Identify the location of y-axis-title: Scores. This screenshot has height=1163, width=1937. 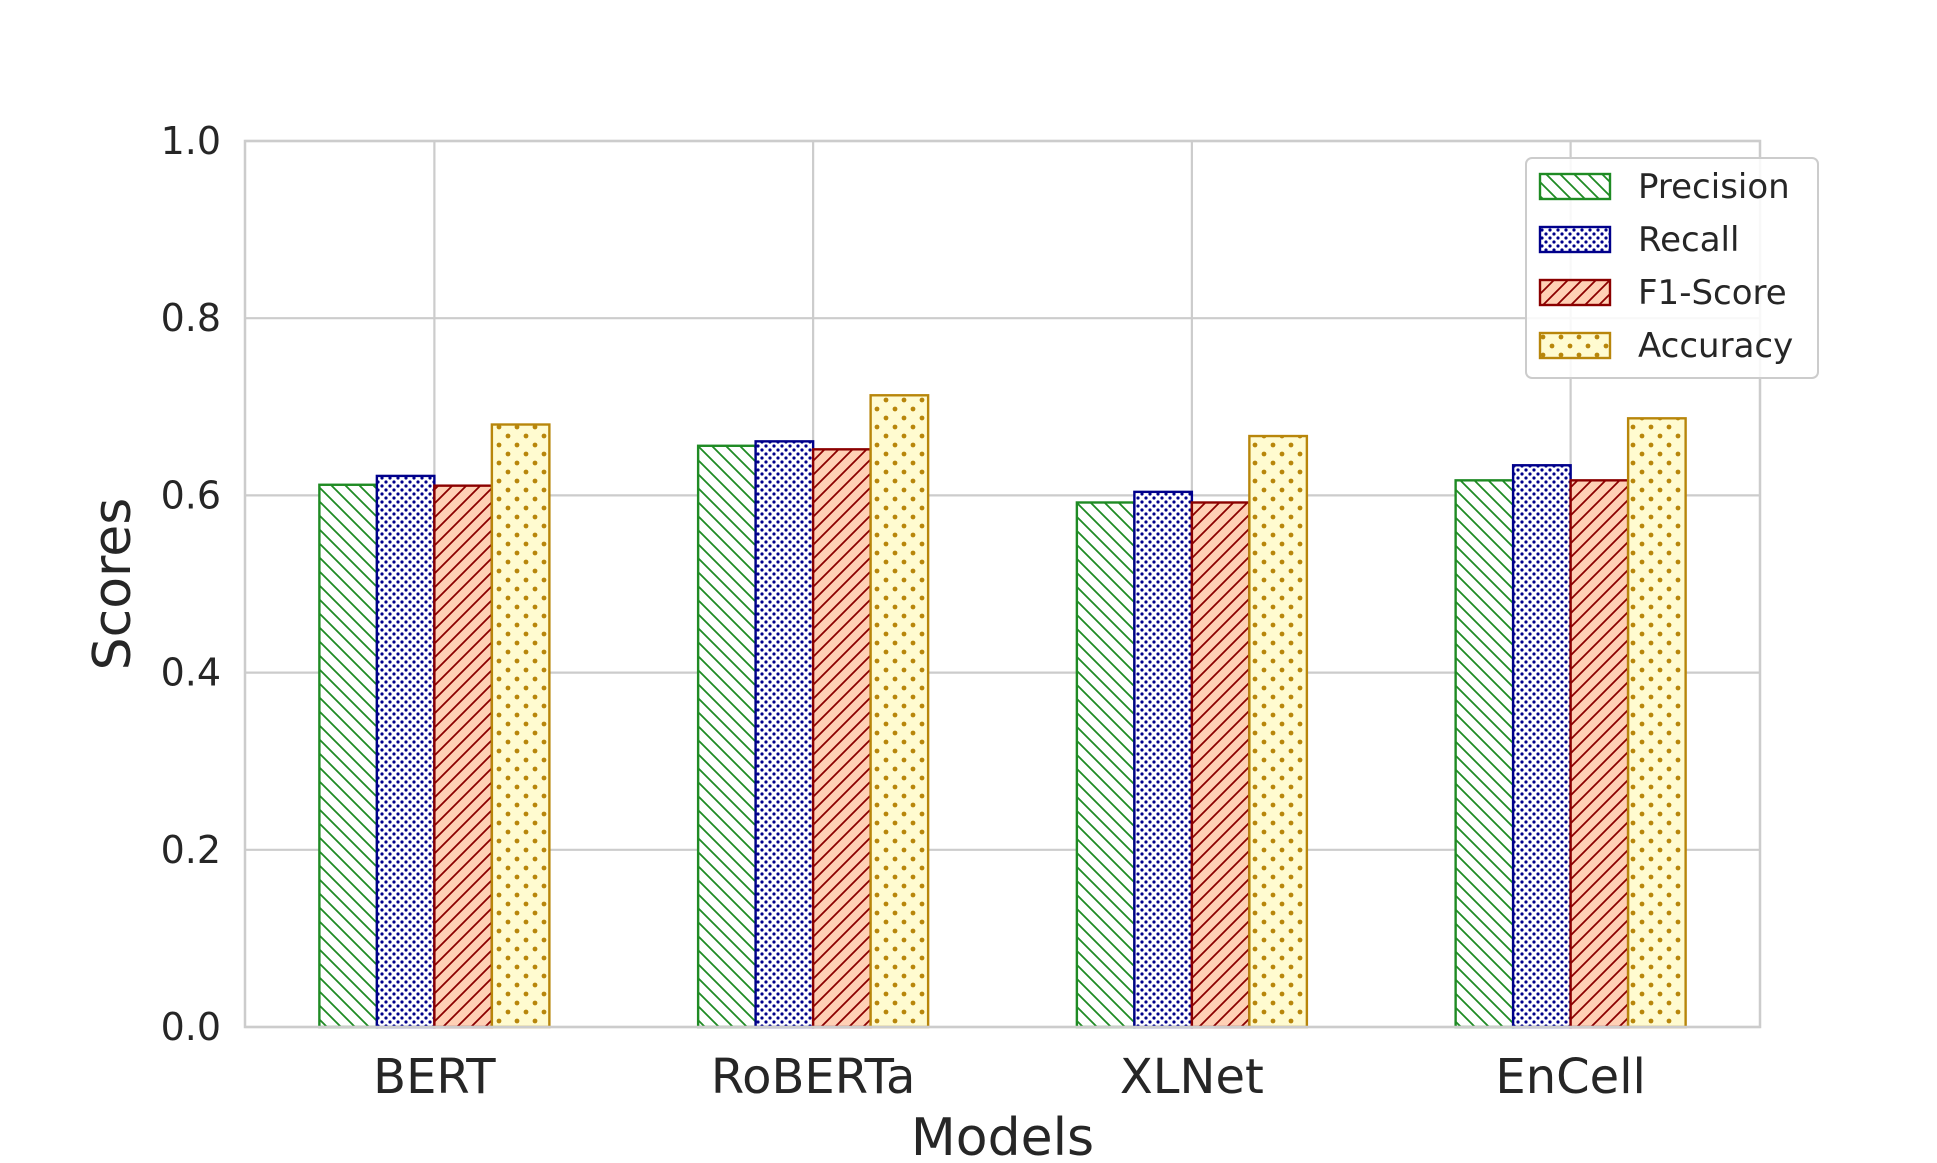
(113, 584).